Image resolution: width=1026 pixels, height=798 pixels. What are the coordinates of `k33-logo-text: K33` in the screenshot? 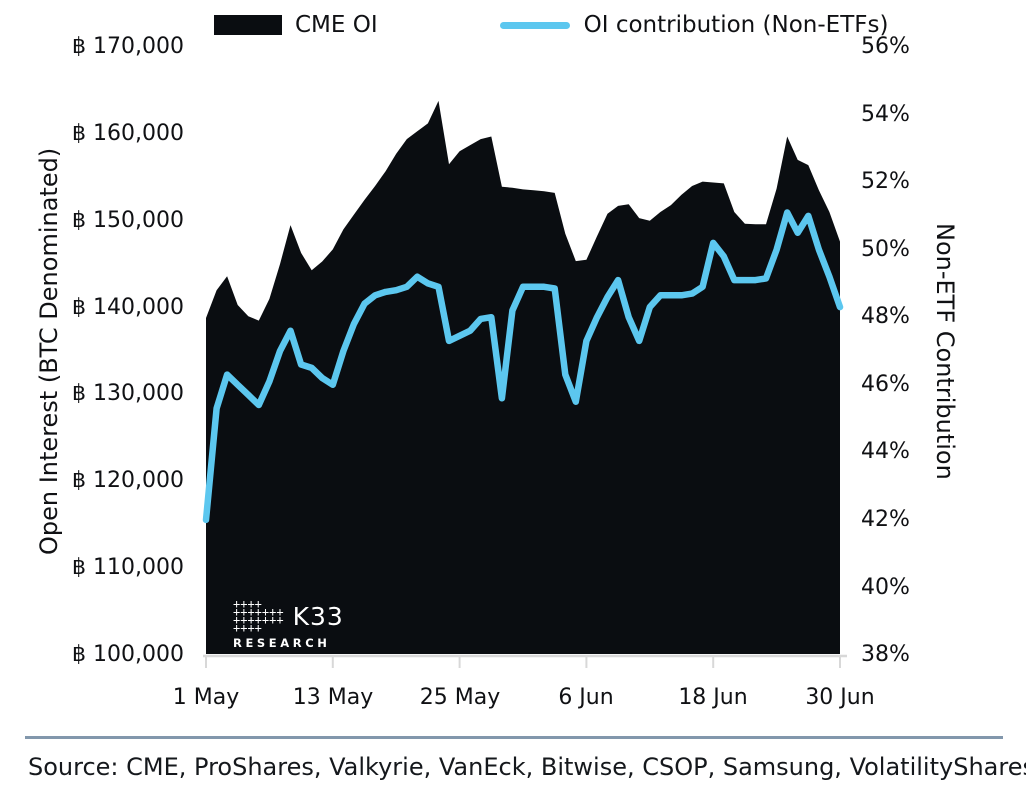 It's located at (318, 616).